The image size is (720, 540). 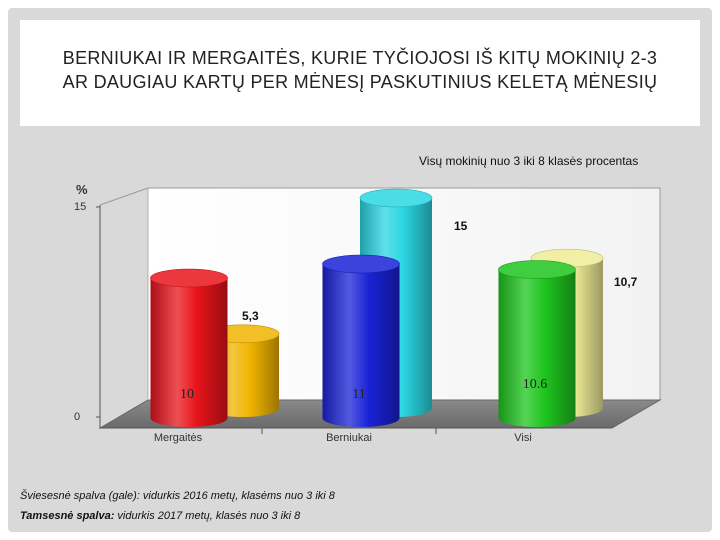 I want to click on bar-front-2-top, so click(x=537, y=269).